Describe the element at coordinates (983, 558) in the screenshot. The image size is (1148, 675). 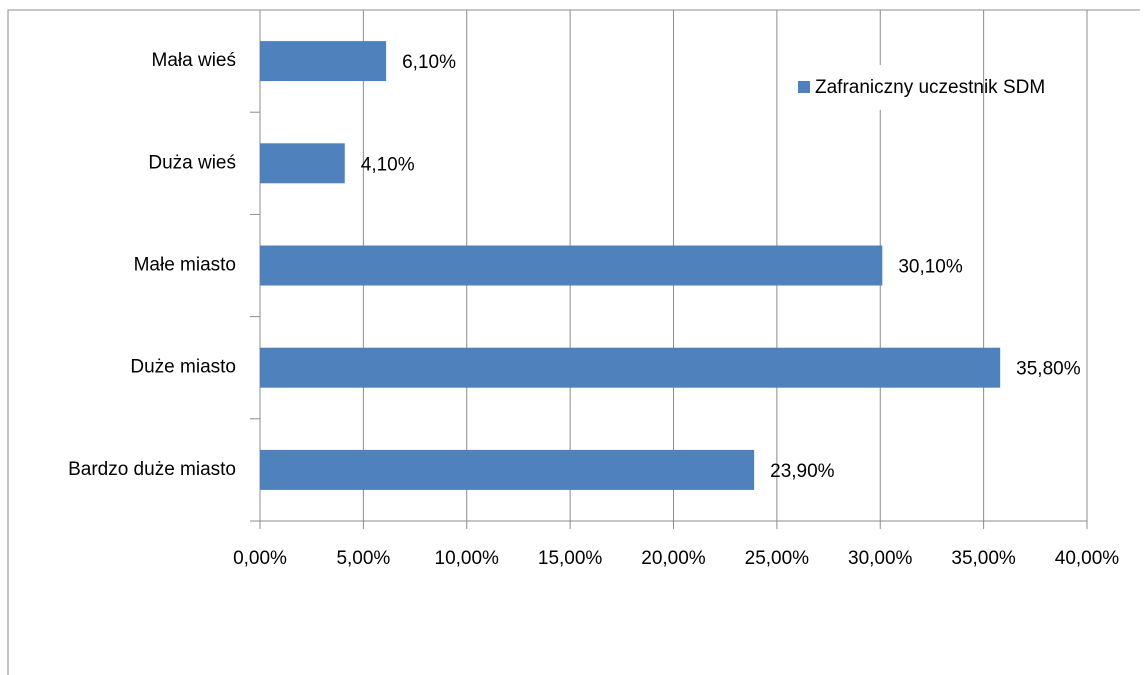
I see `x-tick-label: 35,00%` at that location.